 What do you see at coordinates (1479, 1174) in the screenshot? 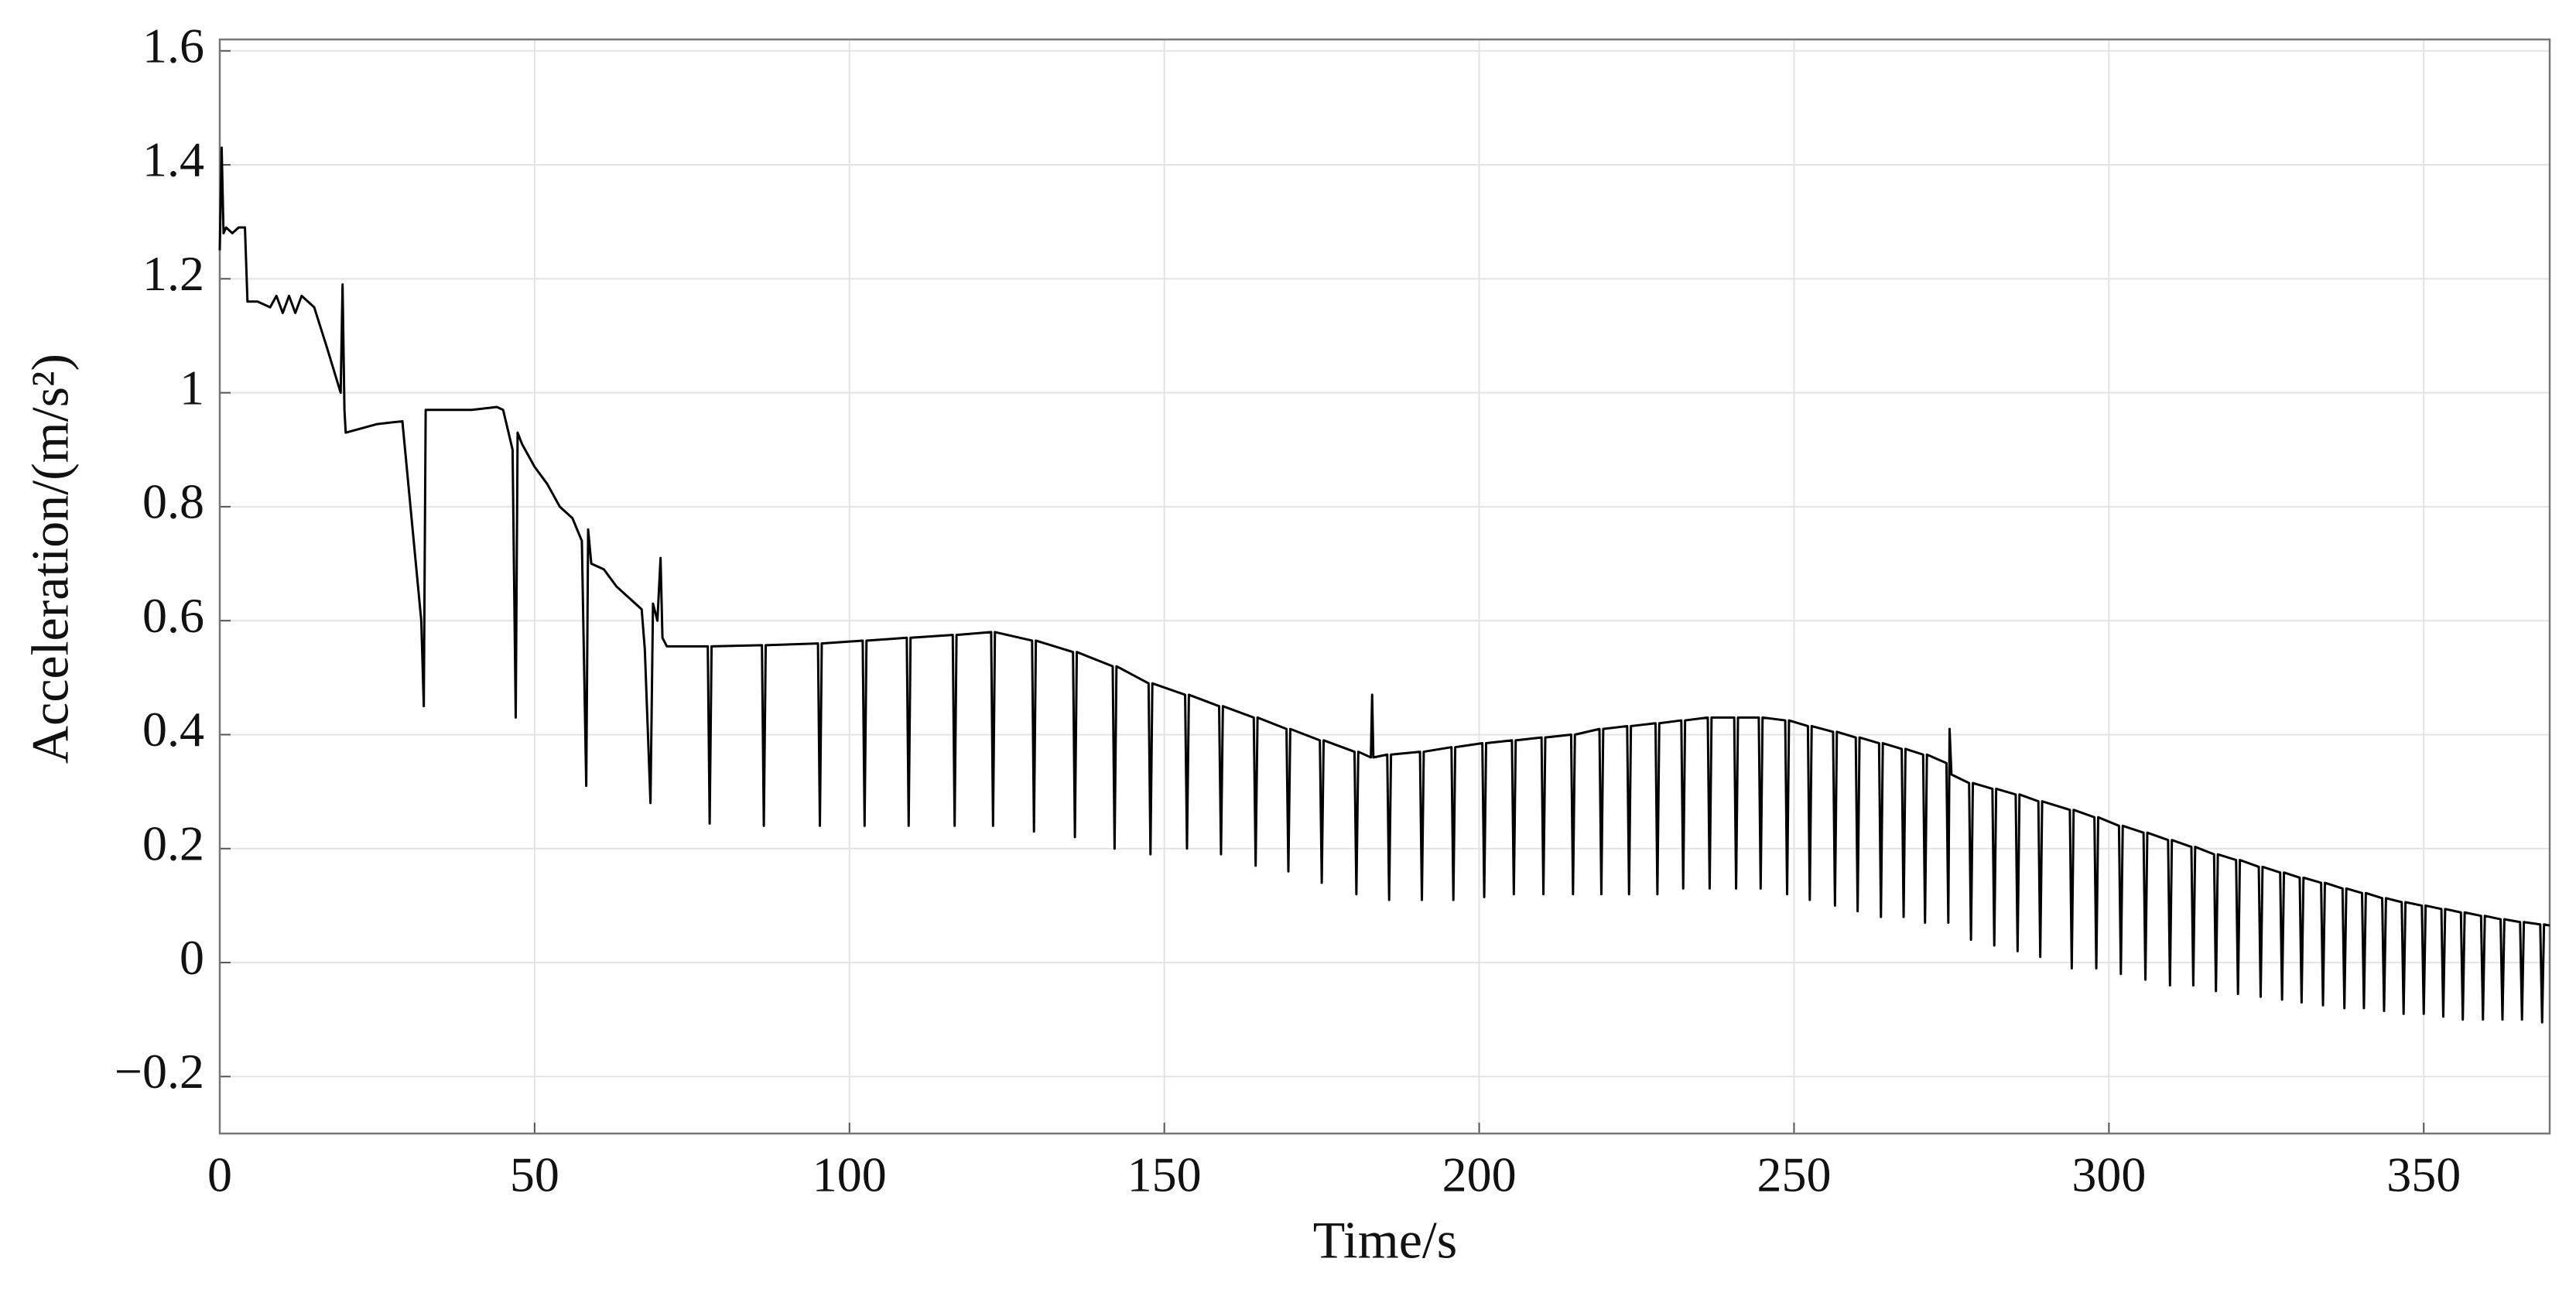
I see `x-tick-label: 200` at bounding box center [1479, 1174].